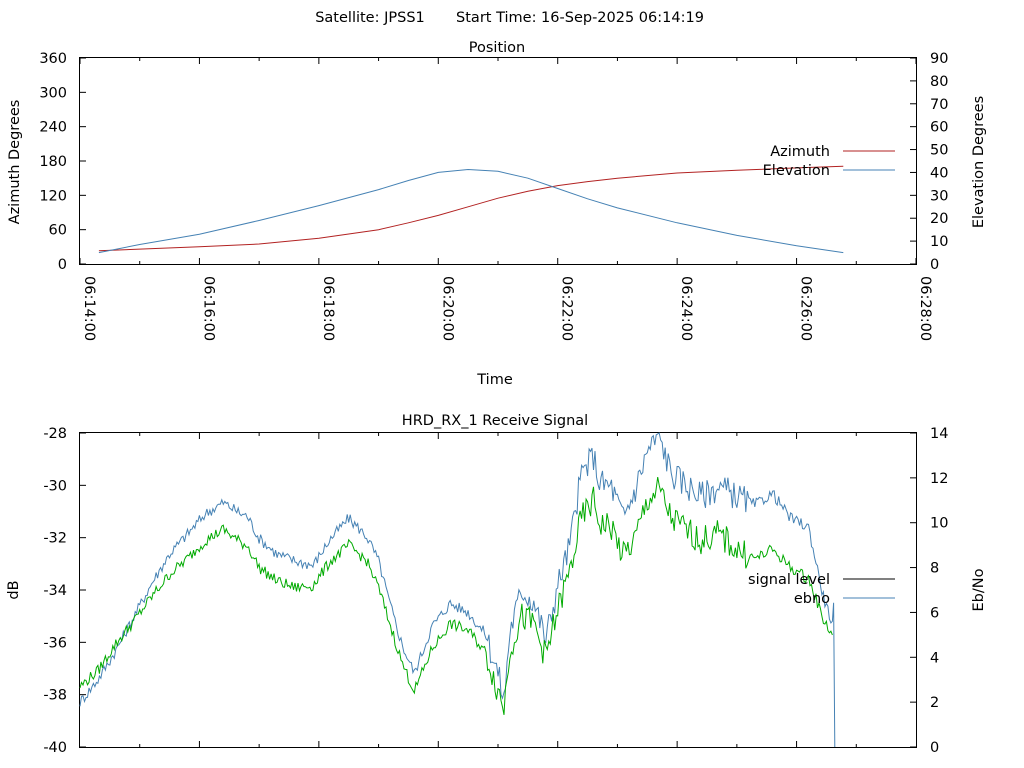  What do you see at coordinates (934, 265) in the screenshot?
I see `position-right-tick-label: 0` at bounding box center [934, 265].